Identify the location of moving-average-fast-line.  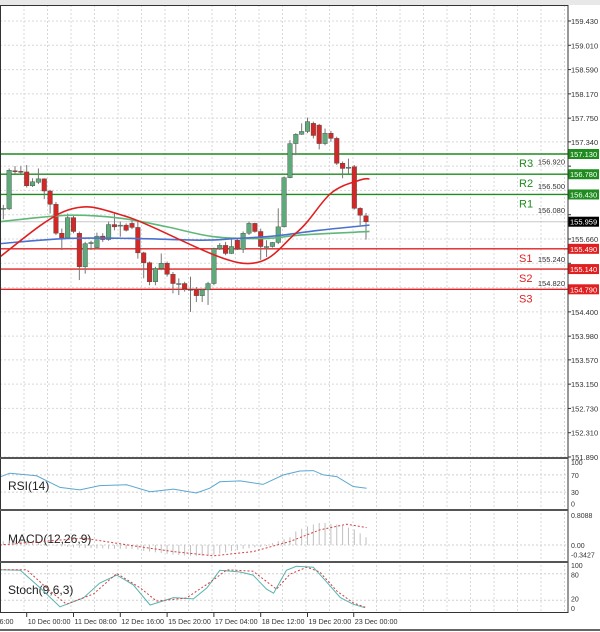
(185, 221).